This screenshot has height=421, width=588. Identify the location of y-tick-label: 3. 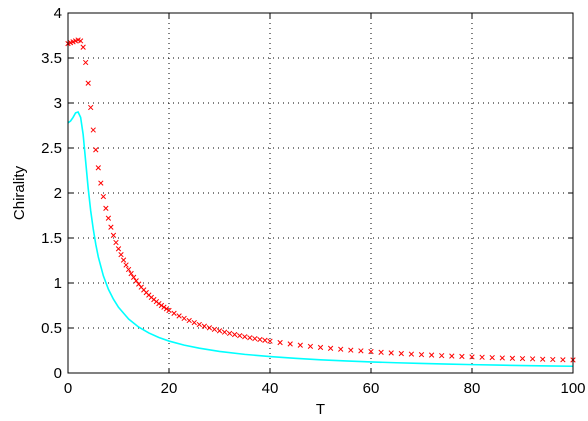
(58, 103).